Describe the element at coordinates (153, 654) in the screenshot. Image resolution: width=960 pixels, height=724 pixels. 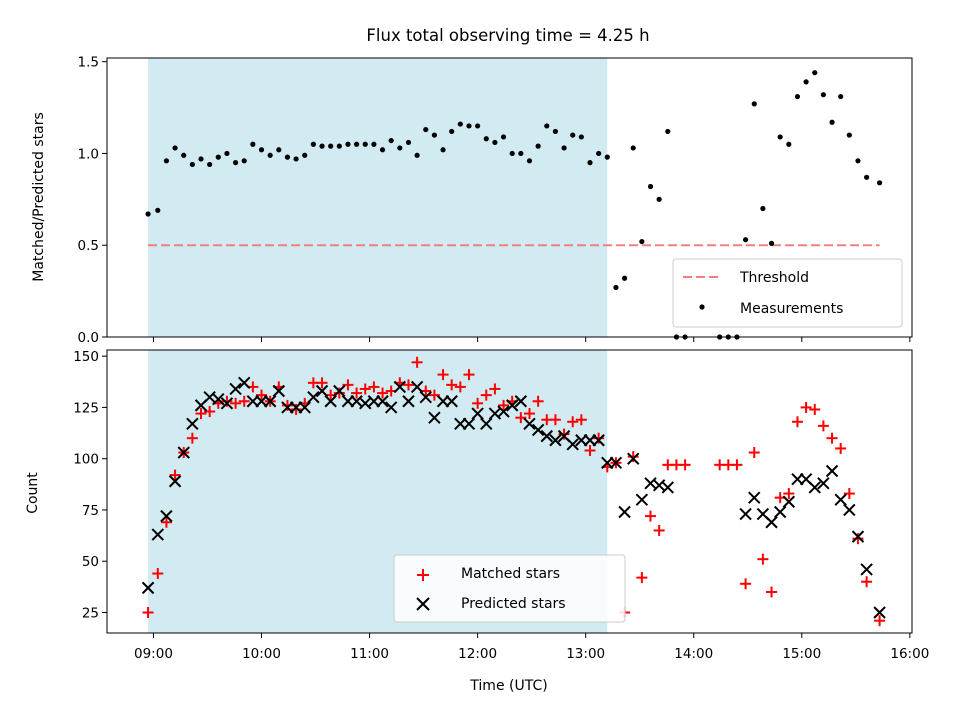
I see `x-tick-label: 09:00` at that location.